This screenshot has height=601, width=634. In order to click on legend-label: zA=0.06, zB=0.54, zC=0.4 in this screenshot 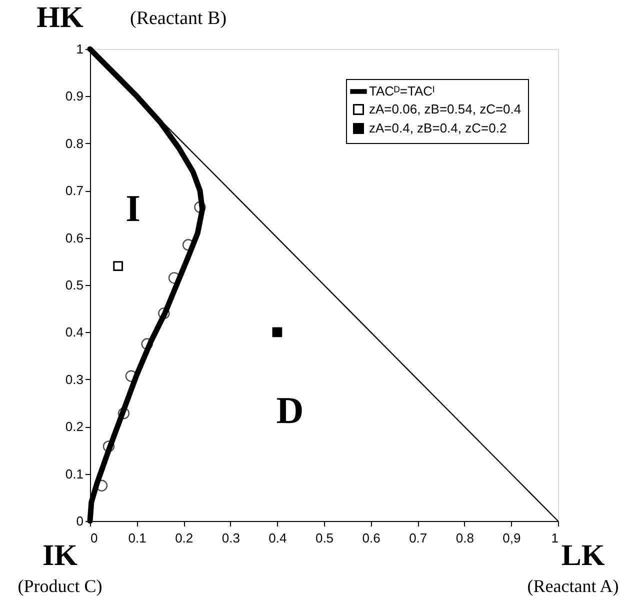, I will do `click(445, 109)`.